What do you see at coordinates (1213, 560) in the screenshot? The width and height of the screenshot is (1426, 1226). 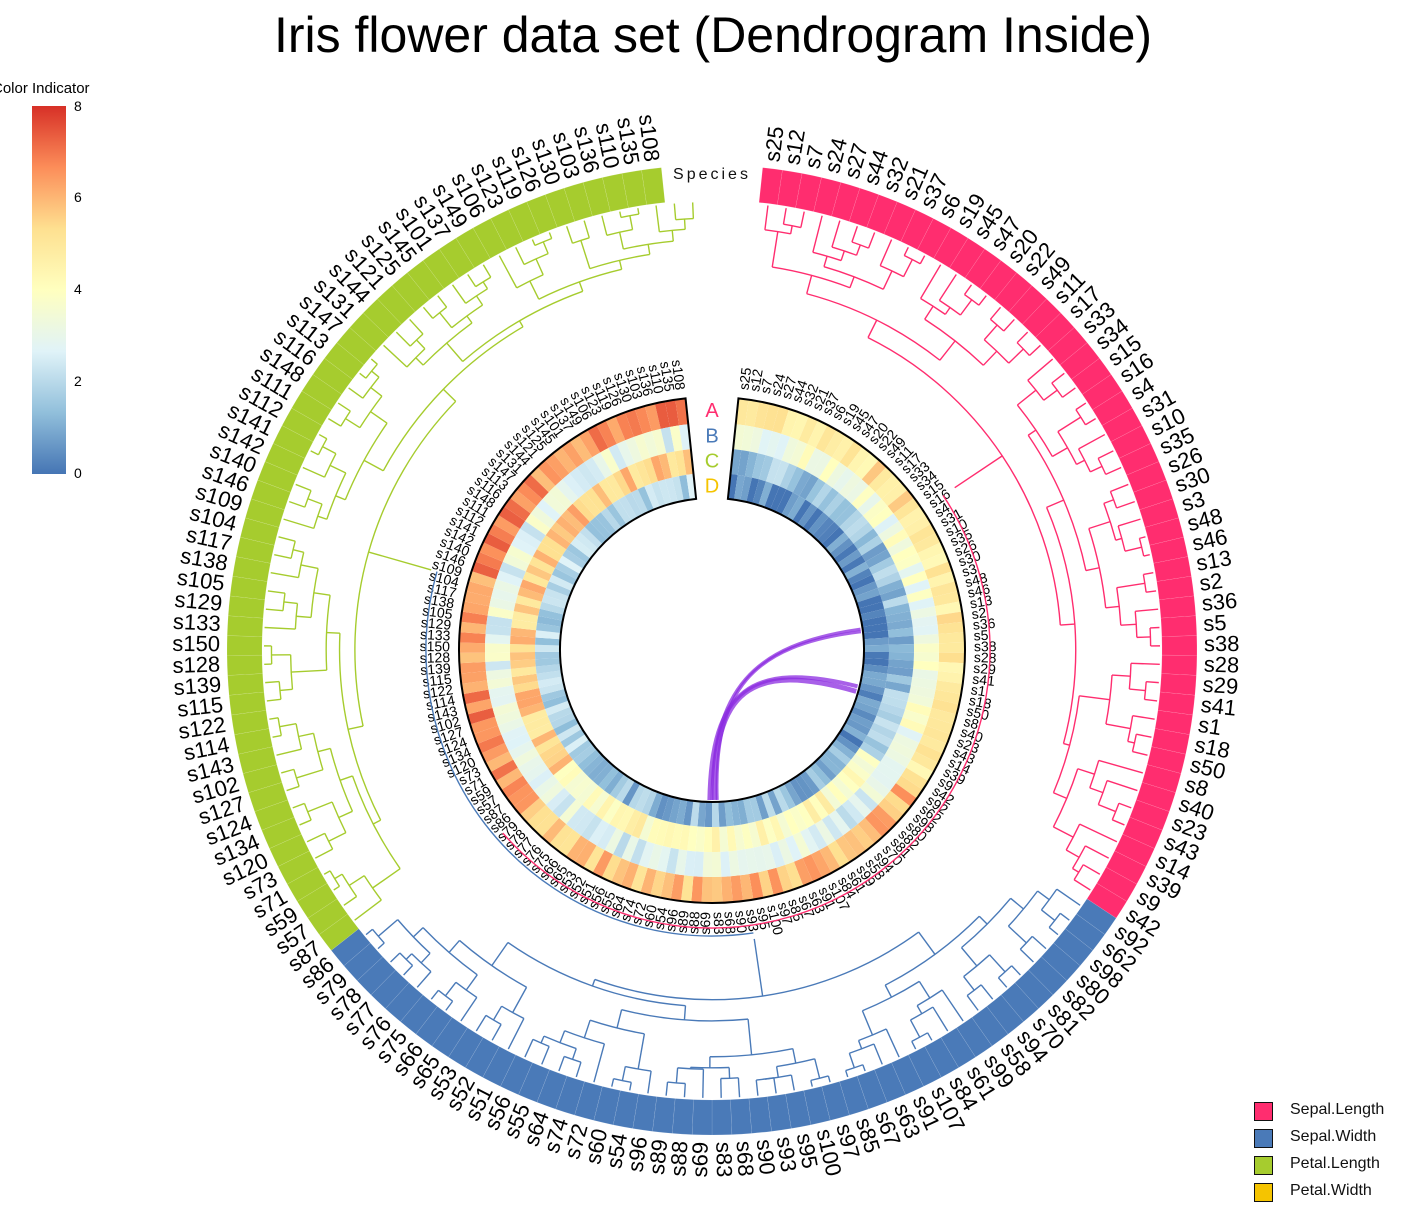 I see `sample-label: s13` at bounding box center [1213, 560].